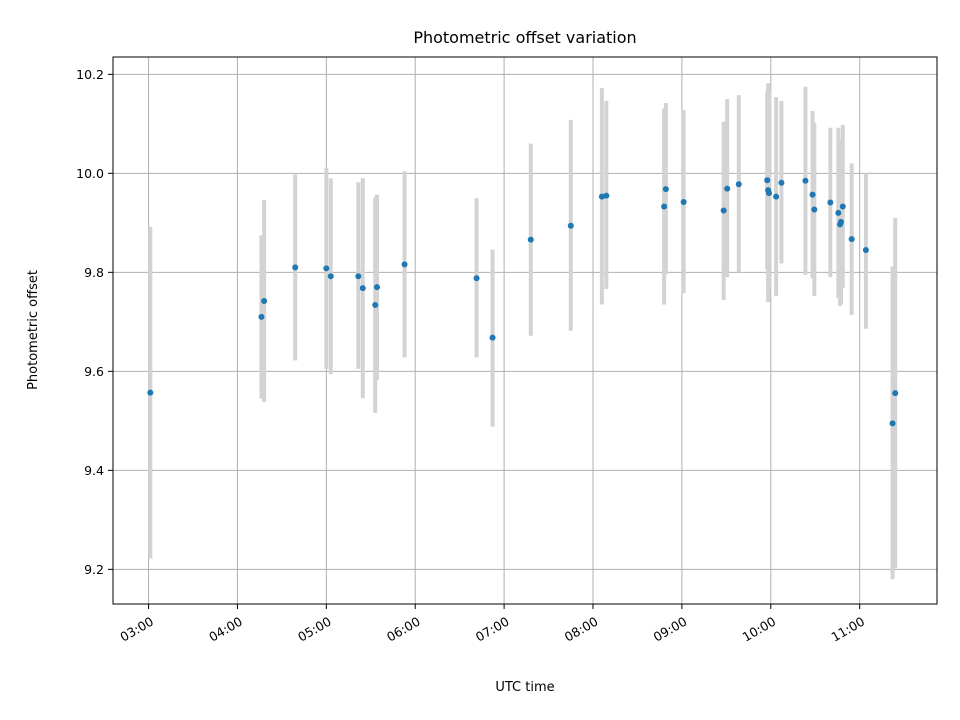 The image size is (960, 720). What do you see at coordinates (90, 173) in the screenshot?
I see `y-tick-label: 10.0` at bounding box center [90, 173].